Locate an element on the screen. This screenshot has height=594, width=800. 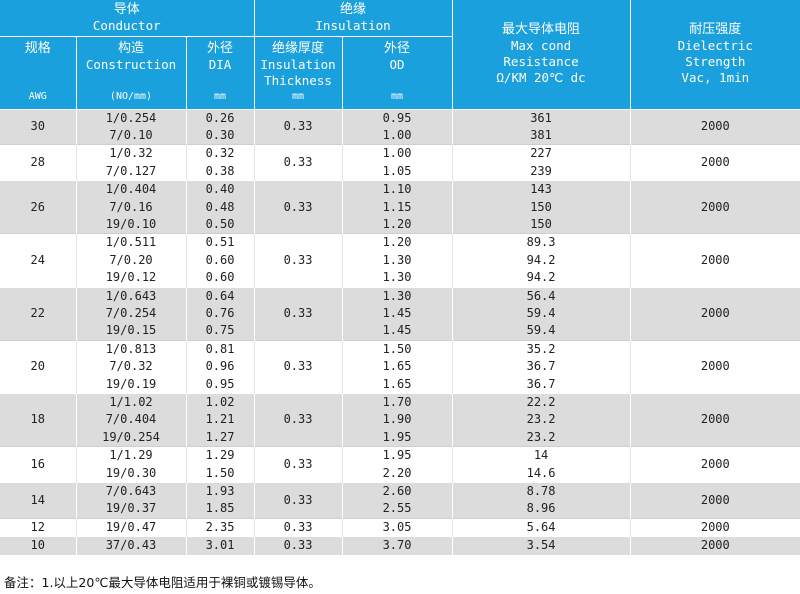
construction-cell: 37/0.43 is located at coordinates (131, 545).